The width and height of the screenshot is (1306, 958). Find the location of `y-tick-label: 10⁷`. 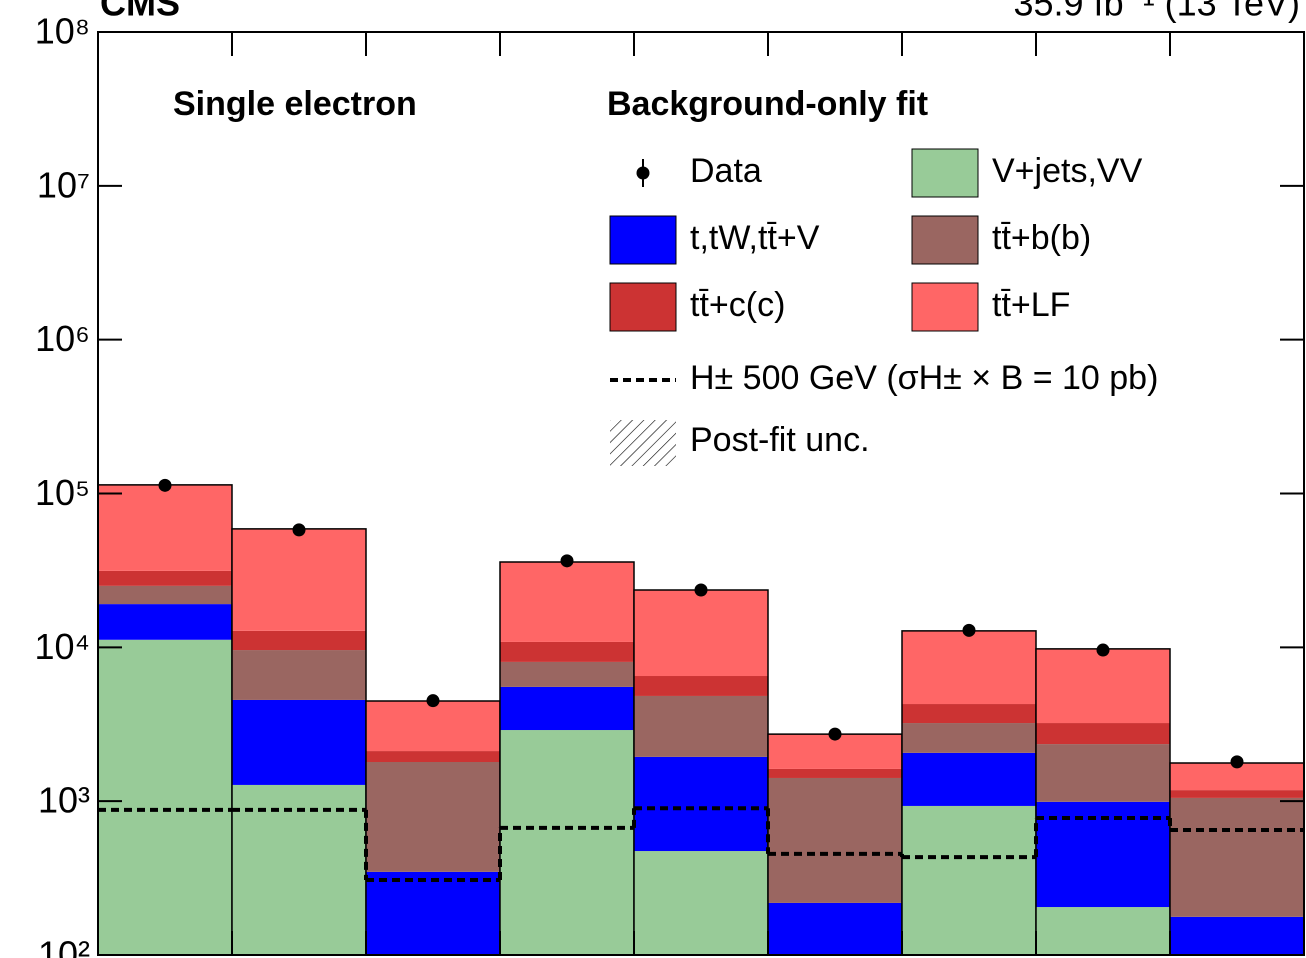

y-tick-label: 10⁷ is located at coordinates (63, 184).